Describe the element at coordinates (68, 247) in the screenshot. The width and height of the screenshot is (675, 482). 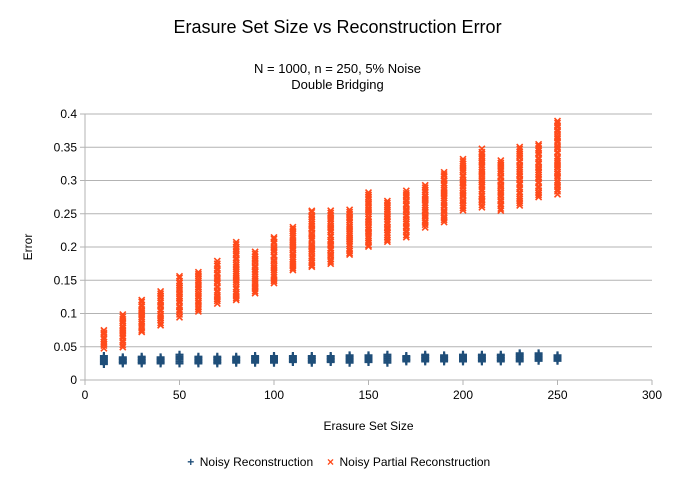
I see `y-tick-label: 0.2` at that location.